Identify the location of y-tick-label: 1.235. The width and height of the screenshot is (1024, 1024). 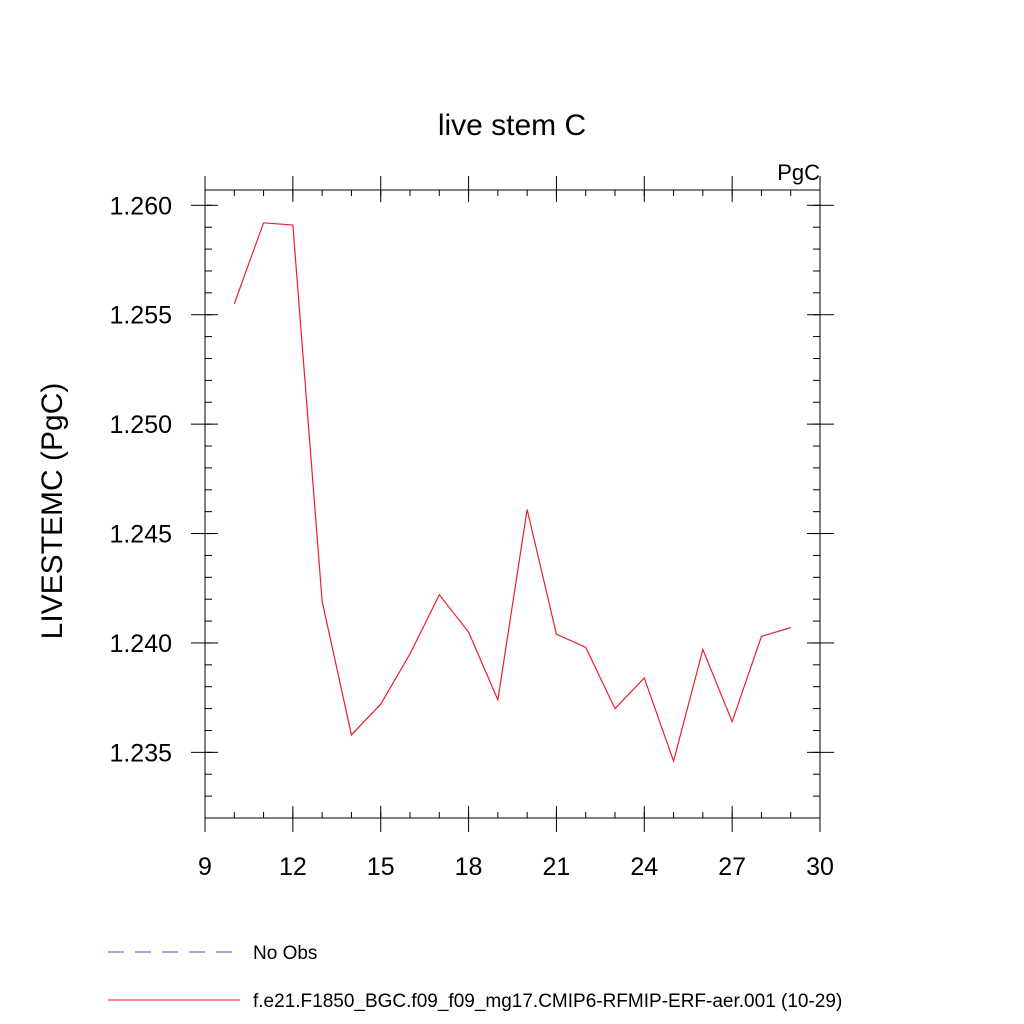
(140, 753).